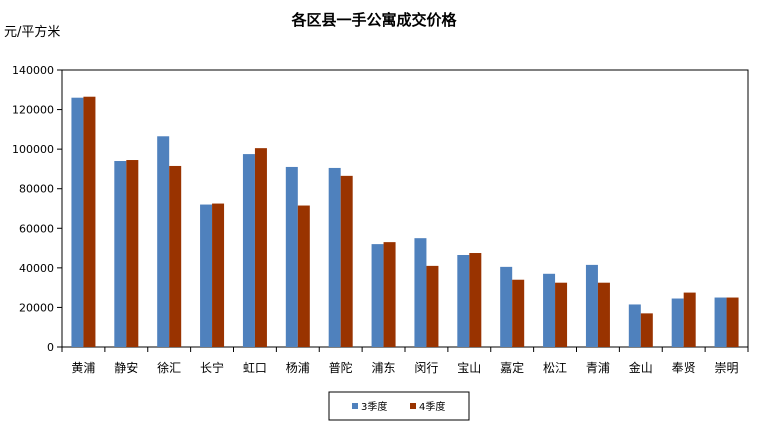 This screenshot has height=427, width=762. Describe the element at coordinates (83, 368) in the screenshot. I see `x-category-label: 黄浦` at that location.